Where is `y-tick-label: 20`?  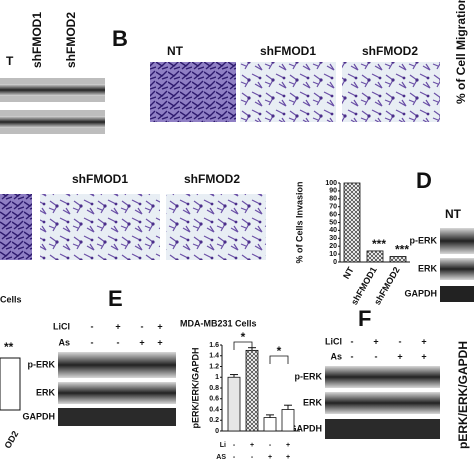 y-tick-label: 20 is located at coordinates (333, 246).